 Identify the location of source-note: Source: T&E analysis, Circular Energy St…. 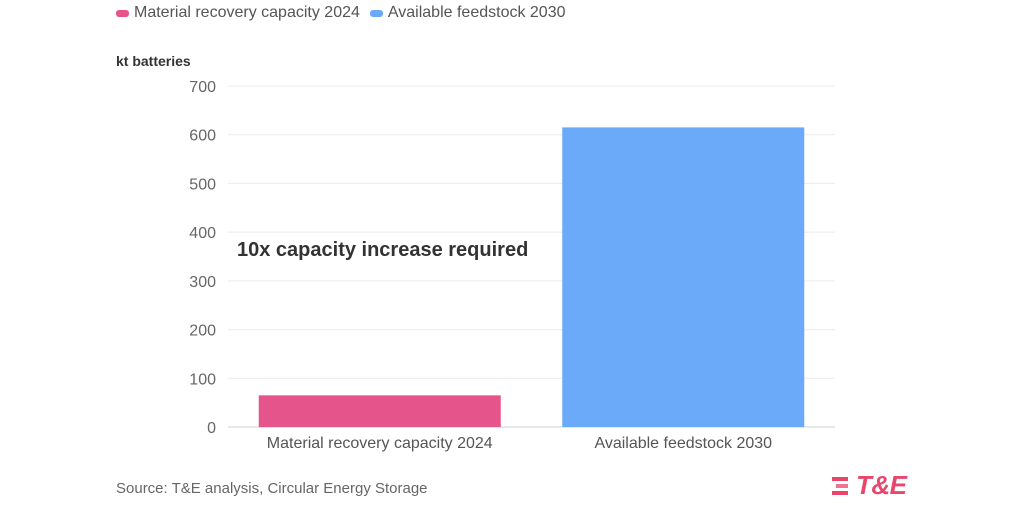
(272, 488).